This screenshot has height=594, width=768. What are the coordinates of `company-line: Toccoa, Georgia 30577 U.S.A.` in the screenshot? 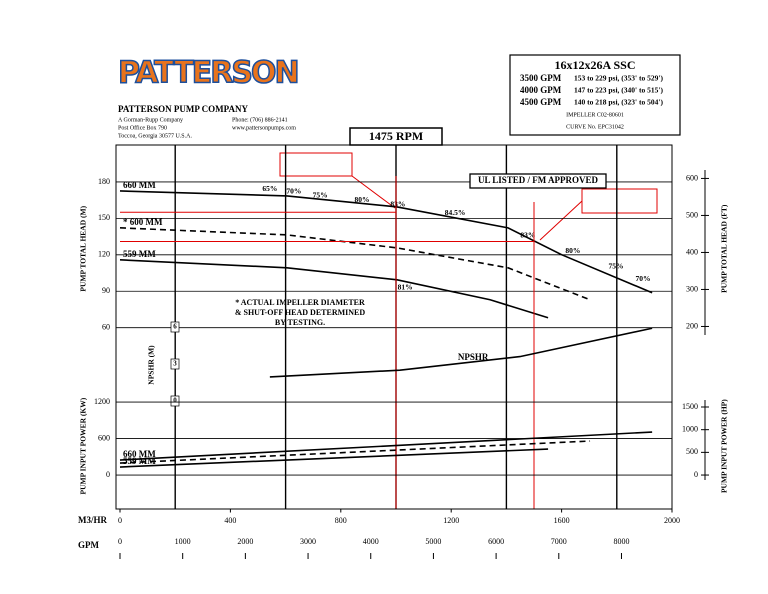 It's located at (155, 136).